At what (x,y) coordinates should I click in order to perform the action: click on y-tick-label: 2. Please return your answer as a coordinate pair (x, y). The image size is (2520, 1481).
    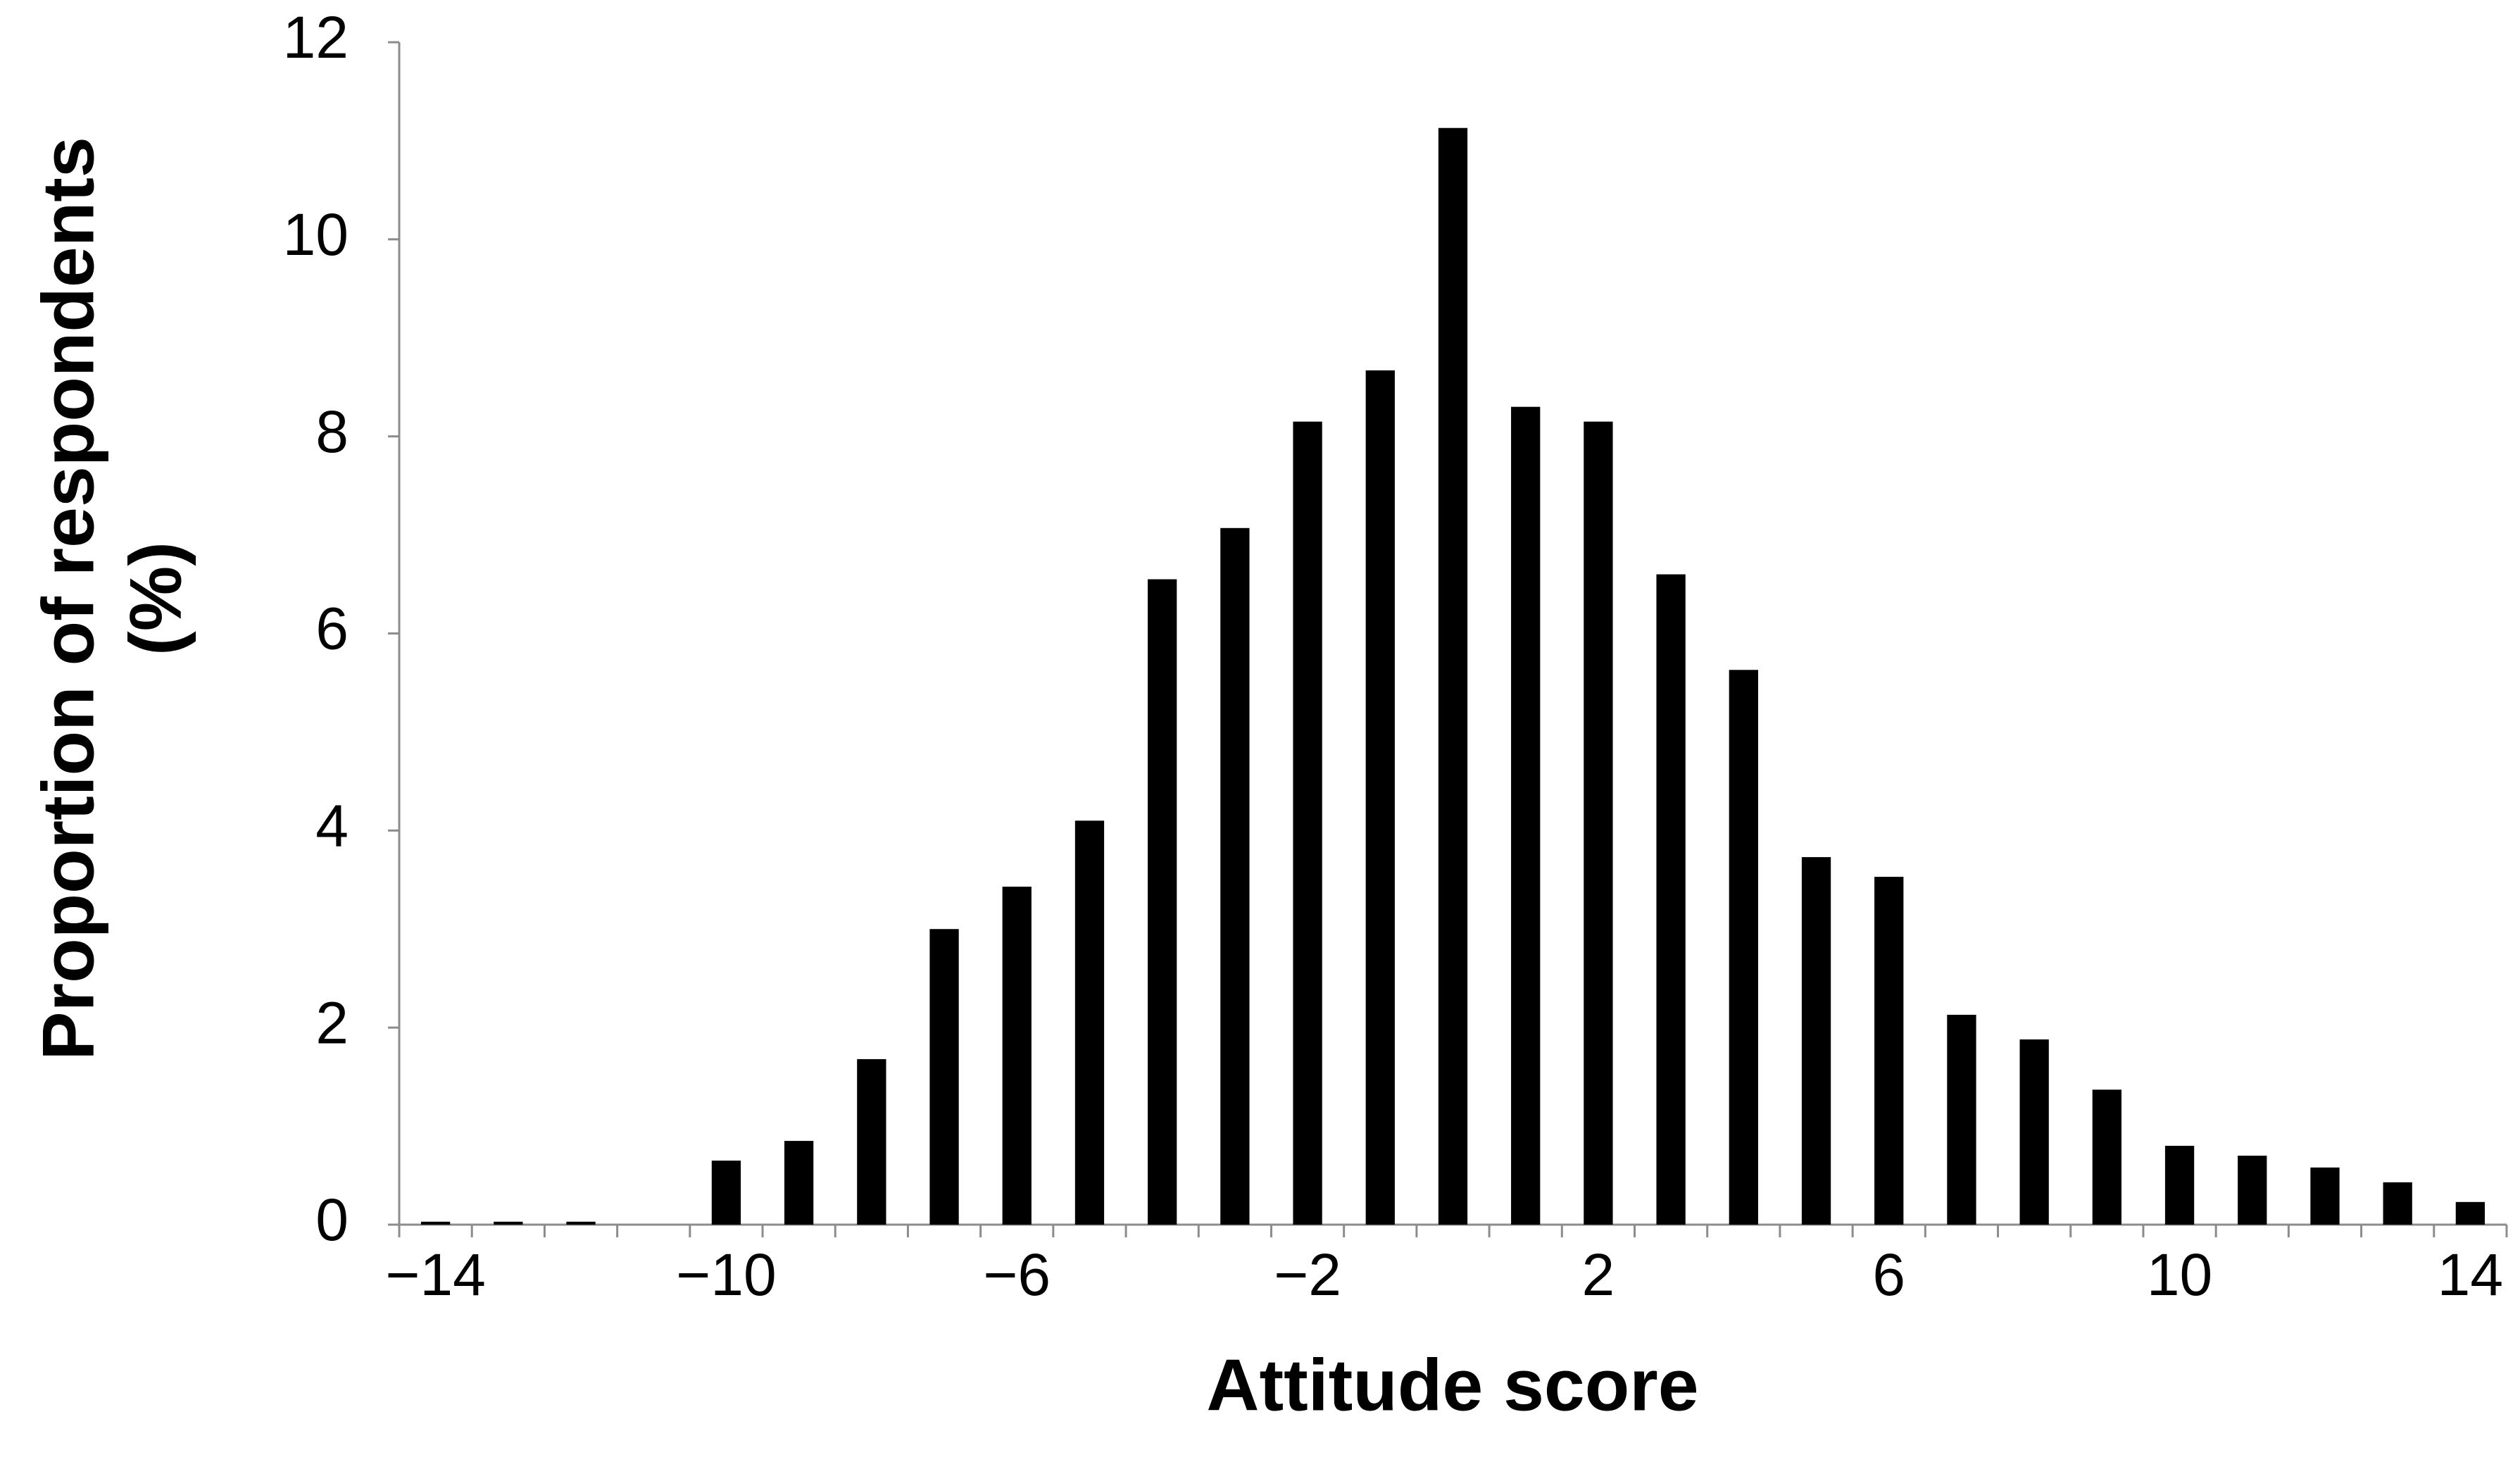
    Looking at the image, I should click on (332, 1023).